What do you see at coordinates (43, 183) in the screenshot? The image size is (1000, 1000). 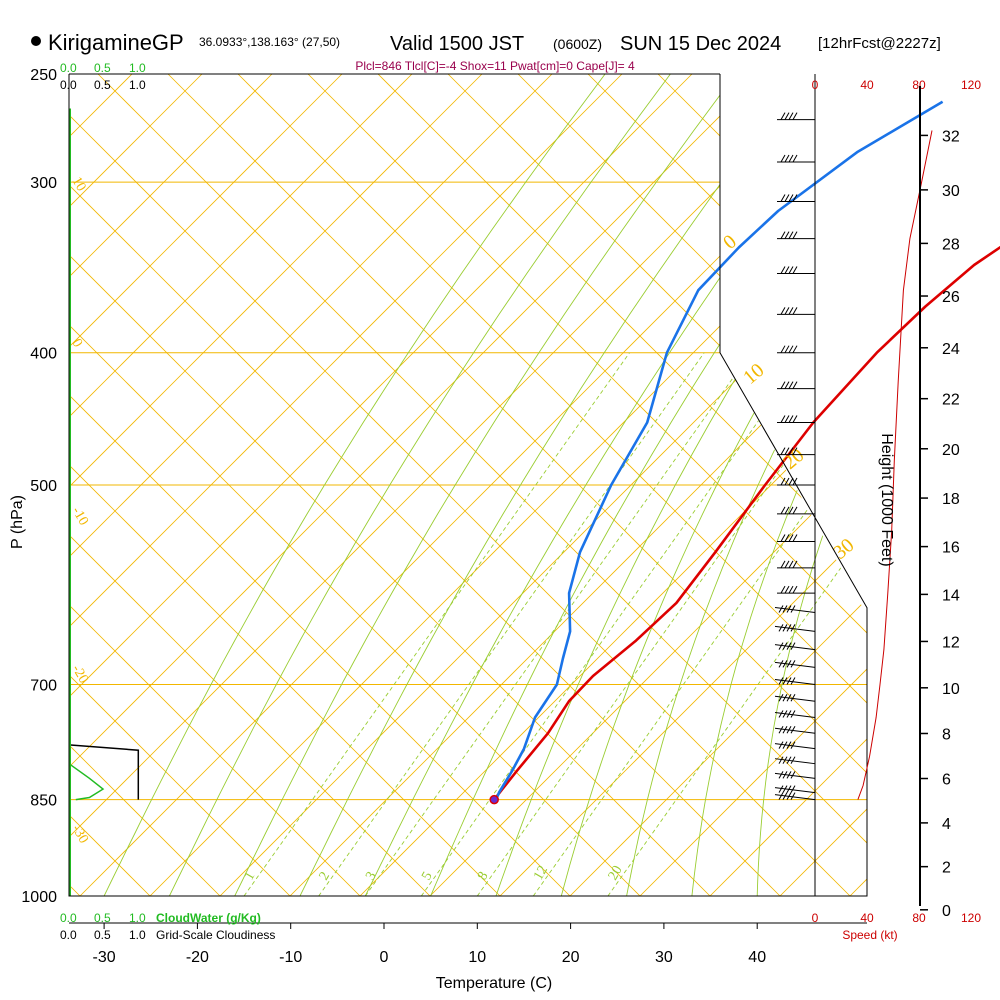 I see `pressure-tick-label: 300` at bounding box center [43, 183].